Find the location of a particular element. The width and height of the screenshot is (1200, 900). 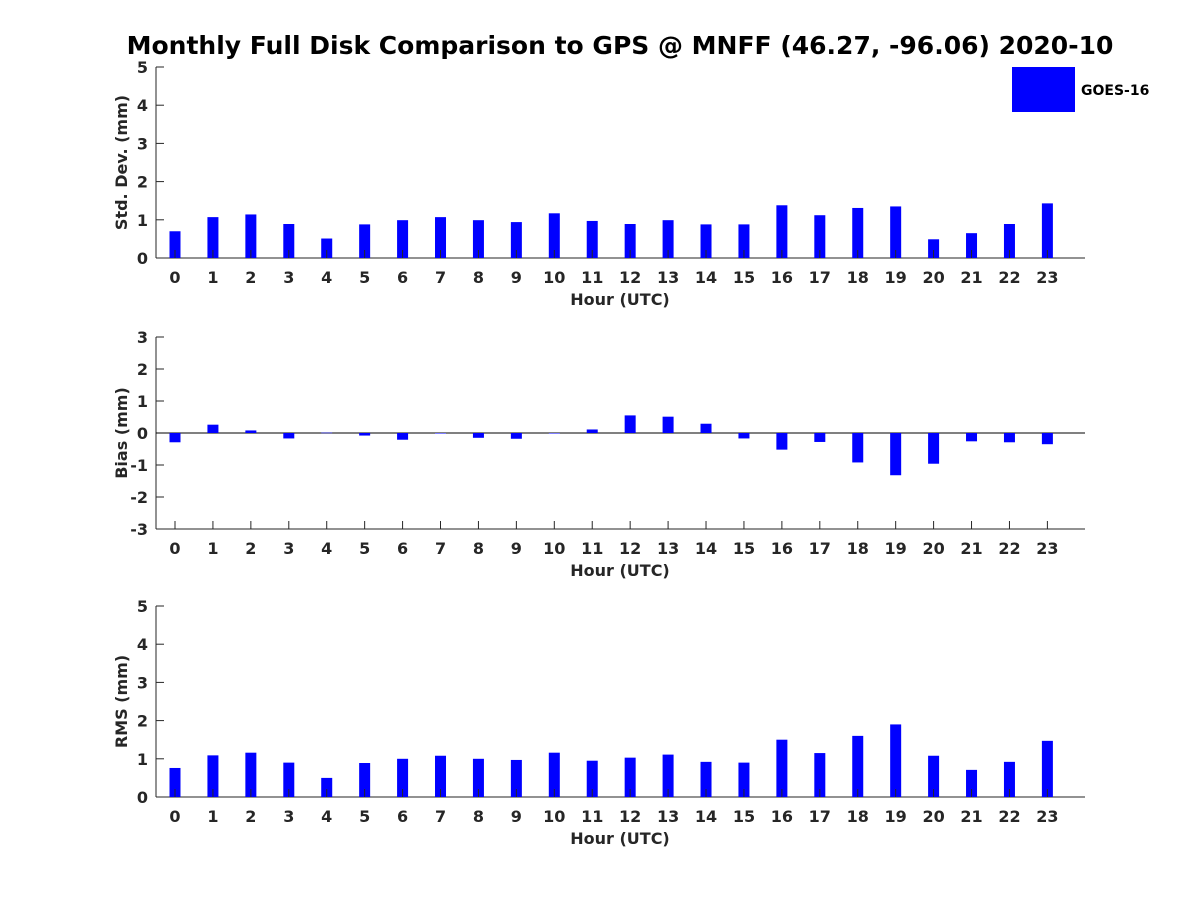

x-tick-label: 3 is located at coordinates (288, 277).